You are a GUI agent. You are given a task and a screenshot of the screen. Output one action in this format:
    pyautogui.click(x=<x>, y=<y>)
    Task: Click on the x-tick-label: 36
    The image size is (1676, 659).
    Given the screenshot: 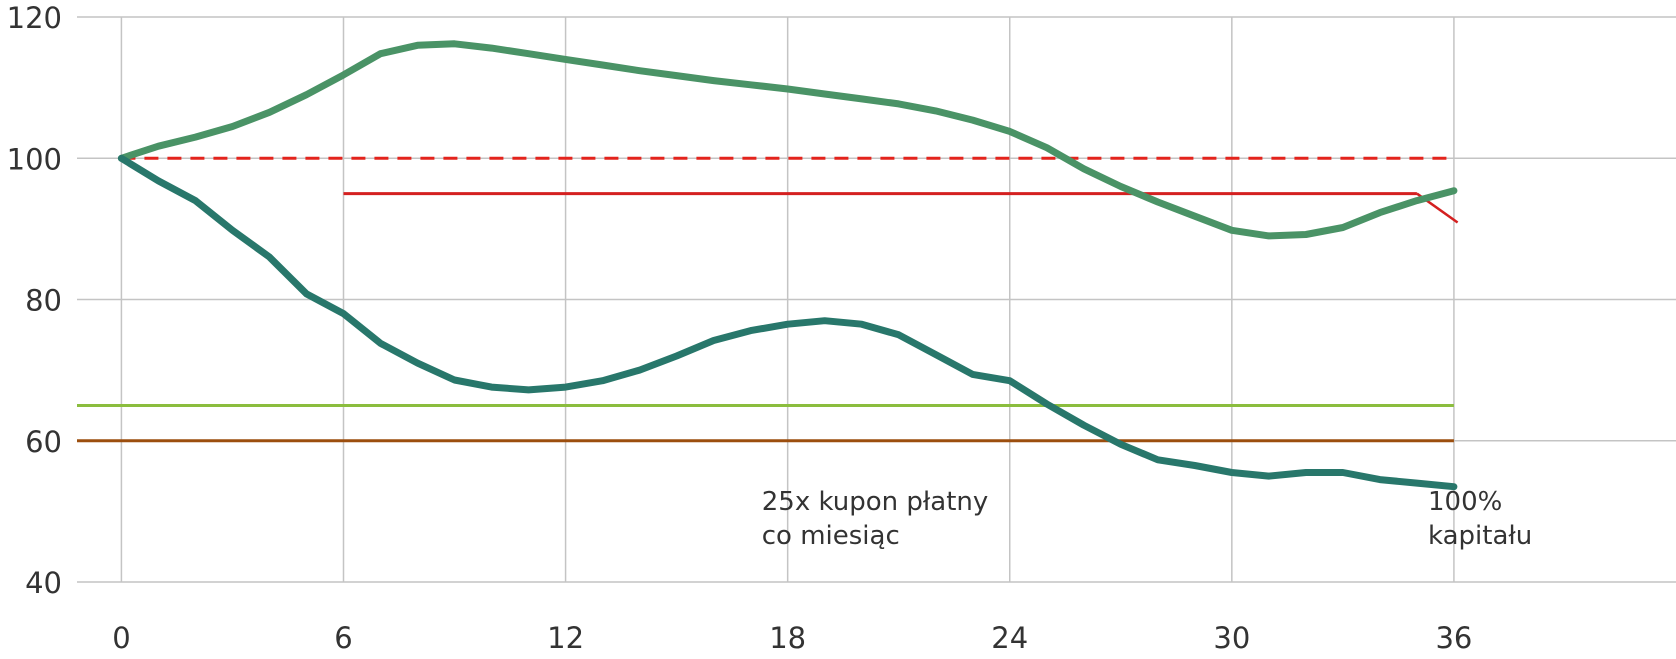 What is the action you would take?
    pyautogui.click(x=1453, y=638)
    